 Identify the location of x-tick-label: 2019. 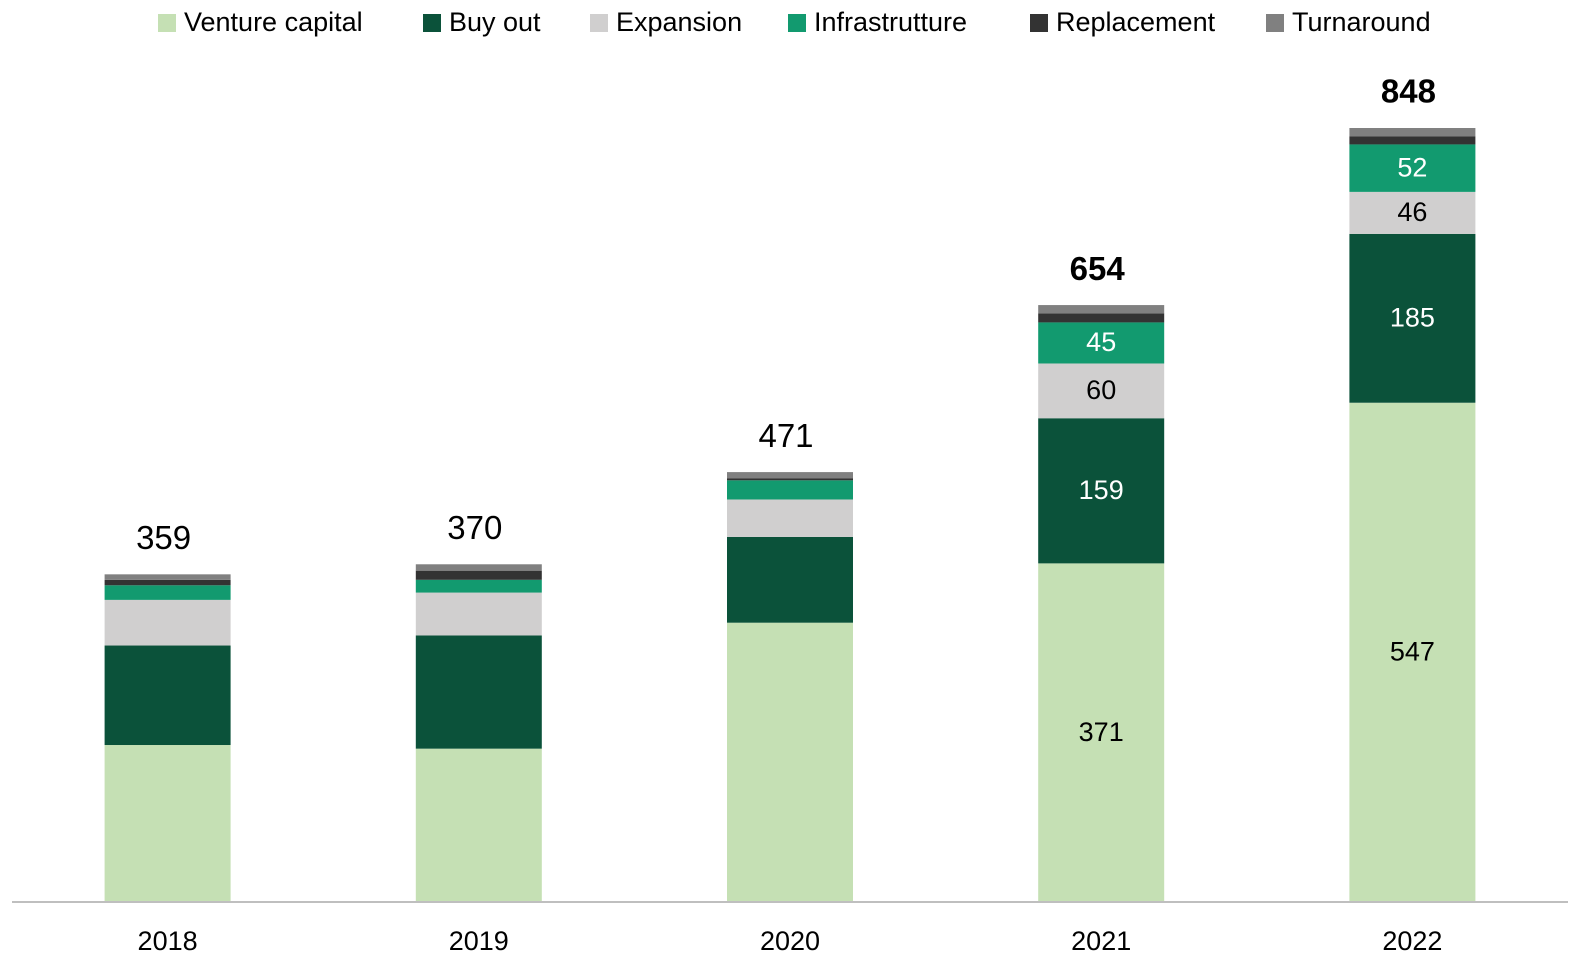
(479, 941).